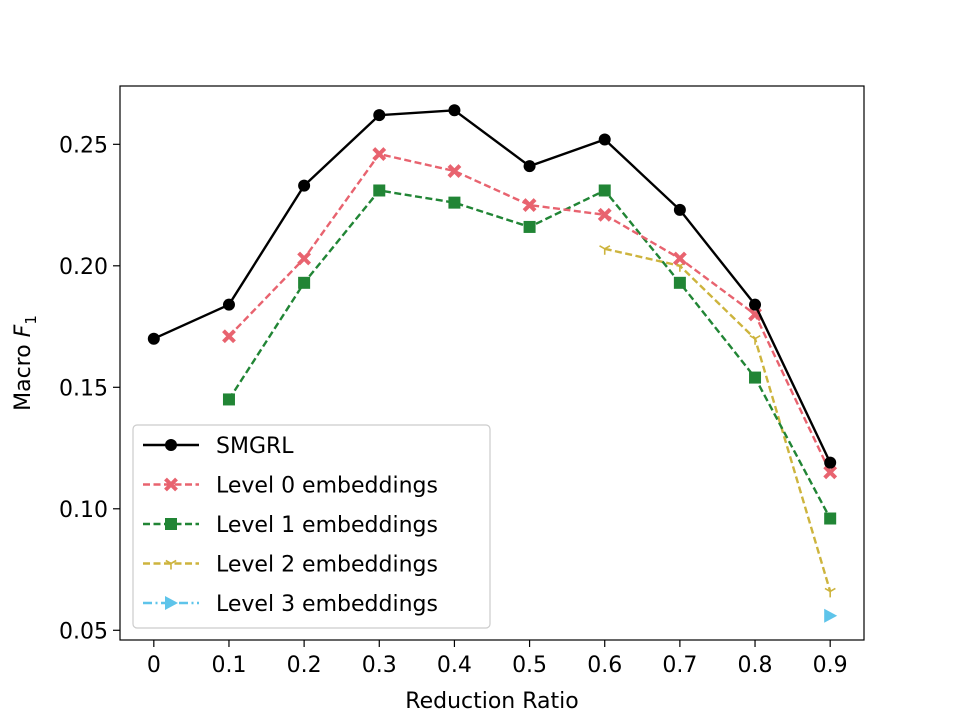 This screenshot has width=960, height=720. I want to click on legend-label: Level 1 embeddings, so click(327, 525).